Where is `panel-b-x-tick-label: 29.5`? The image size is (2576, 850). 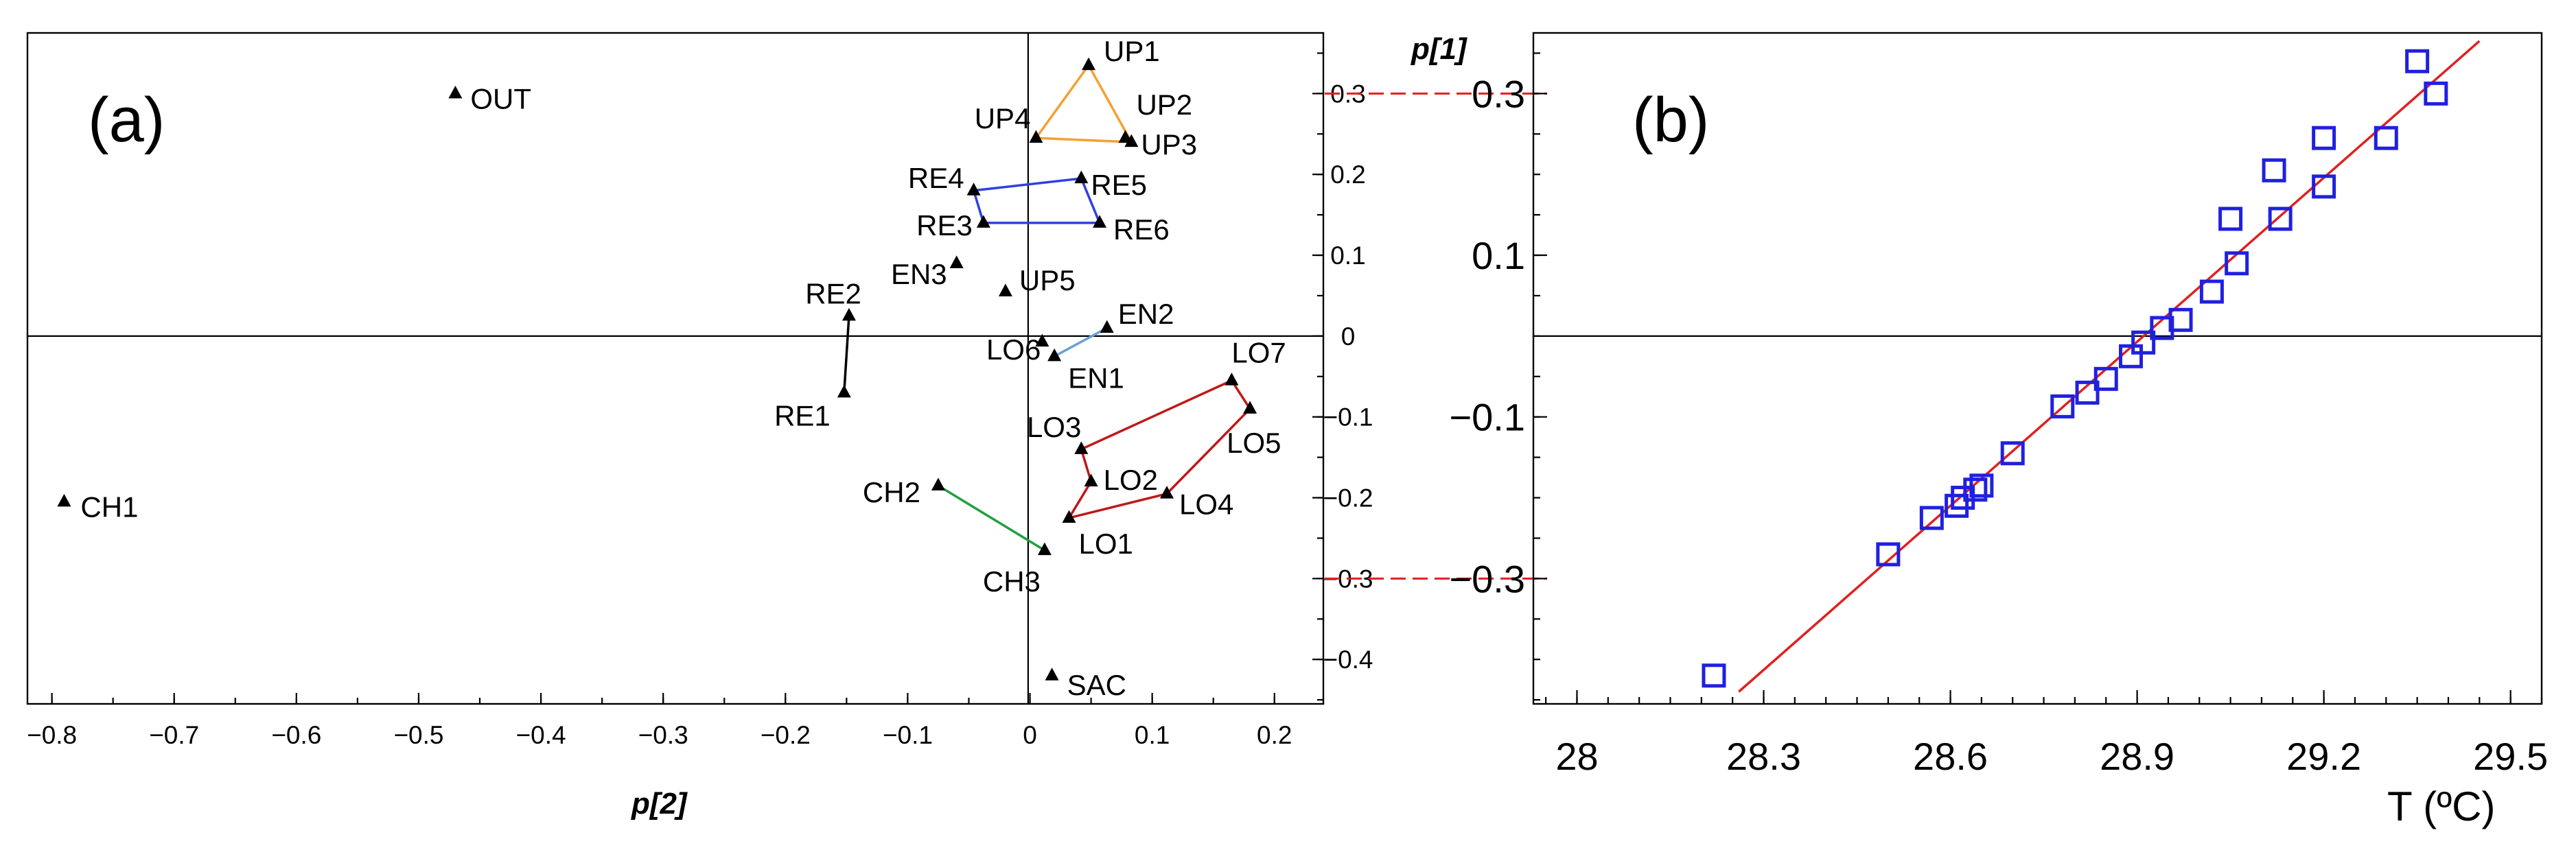
panel-b-x-tick-label: 29.5 is located at coordinates (2510, 757).